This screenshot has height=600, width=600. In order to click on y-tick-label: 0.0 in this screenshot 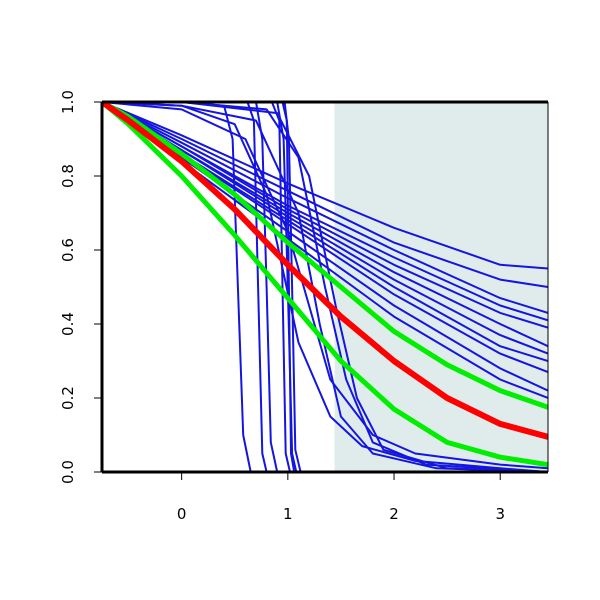, I will do `click(68, 472)`.